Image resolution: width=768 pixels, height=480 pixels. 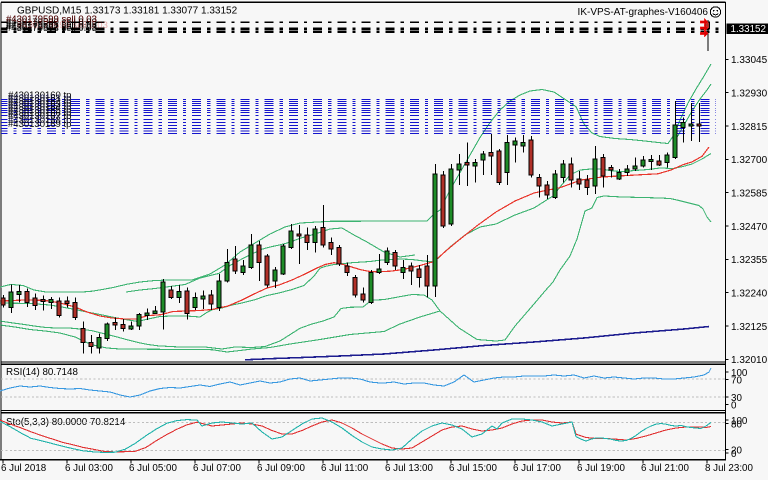 I want to click on svg-text: RSI(14) 80.7148, so click(x=42, y=372).